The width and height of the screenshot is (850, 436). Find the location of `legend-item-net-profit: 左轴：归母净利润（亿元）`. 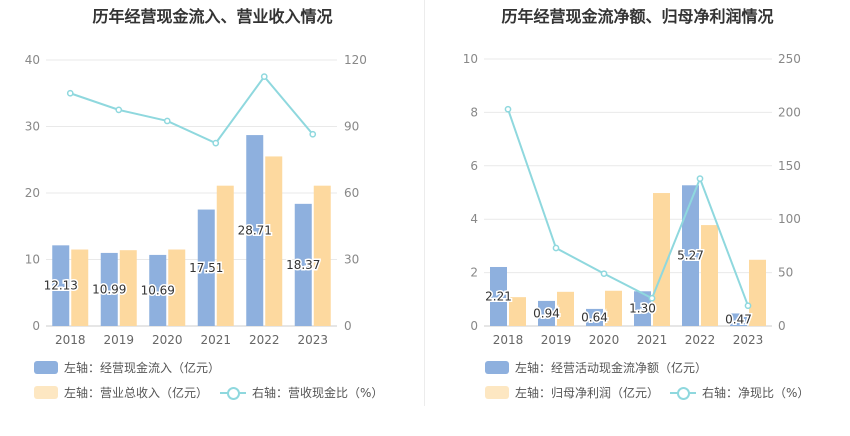

legend-item-net-profit: 左轴：归母净利润（亿元） is located at coordinates (572, 392).